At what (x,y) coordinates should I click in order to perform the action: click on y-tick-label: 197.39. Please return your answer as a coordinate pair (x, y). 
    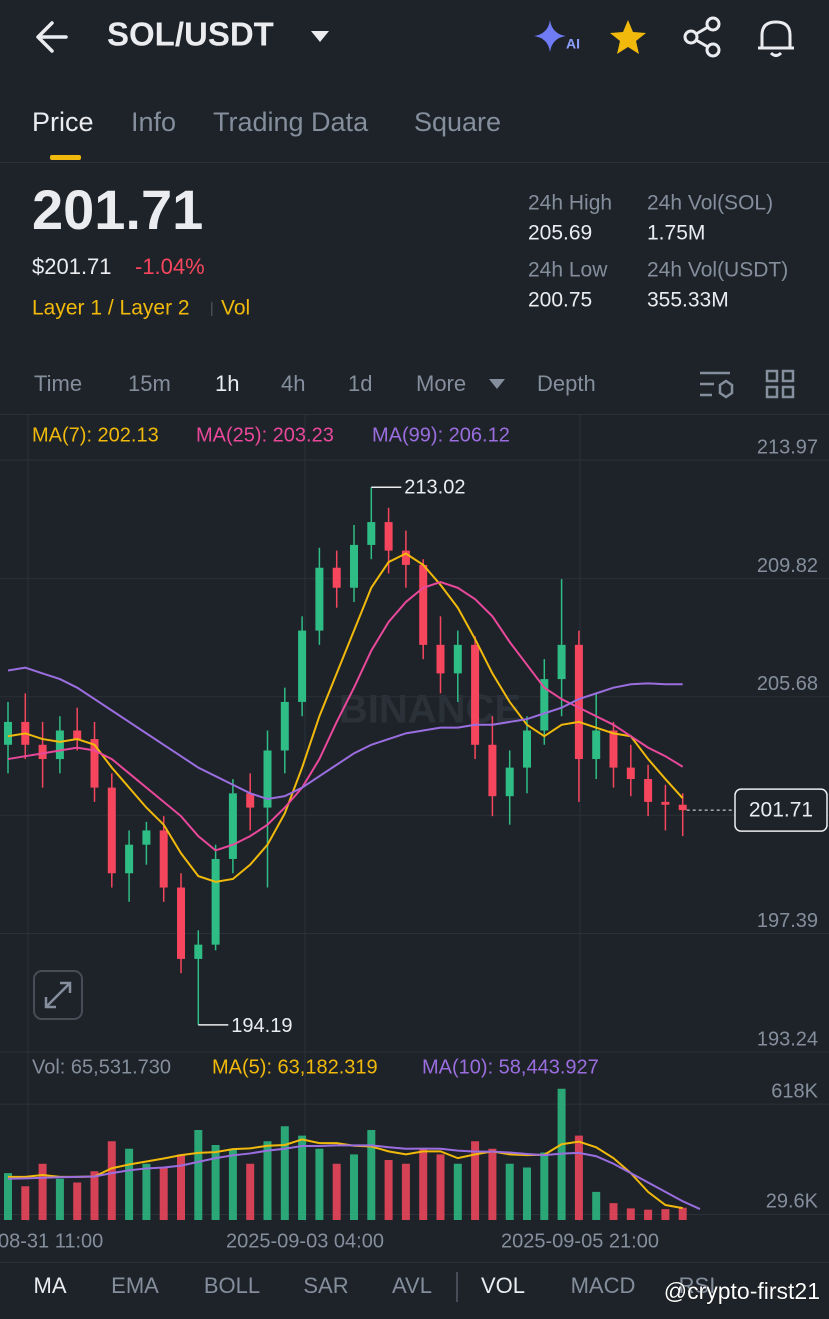
    Looking at the image, I should click on (787, 921).